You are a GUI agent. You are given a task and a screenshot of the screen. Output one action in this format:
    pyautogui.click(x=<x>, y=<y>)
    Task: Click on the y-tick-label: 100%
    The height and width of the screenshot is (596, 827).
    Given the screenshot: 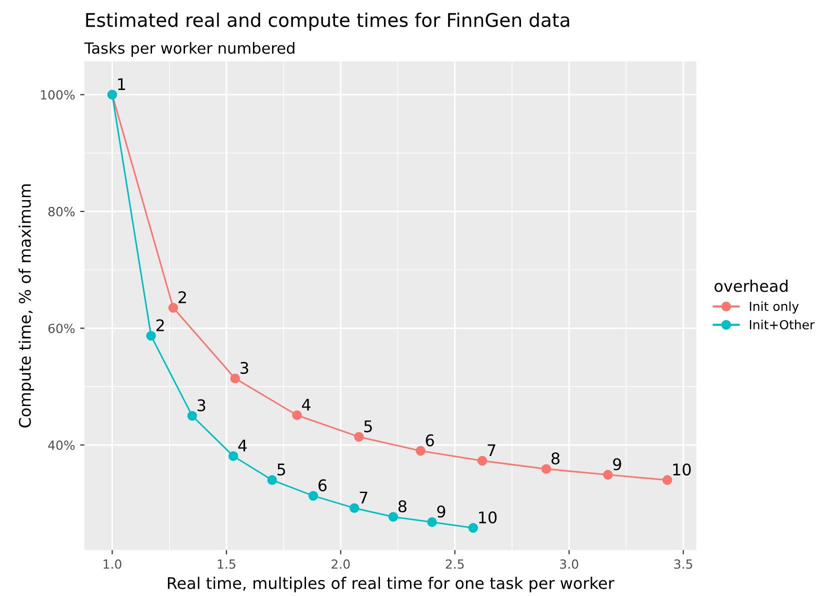 What is the action you would take?
    pyautogui.click(x=57, y=95)
    